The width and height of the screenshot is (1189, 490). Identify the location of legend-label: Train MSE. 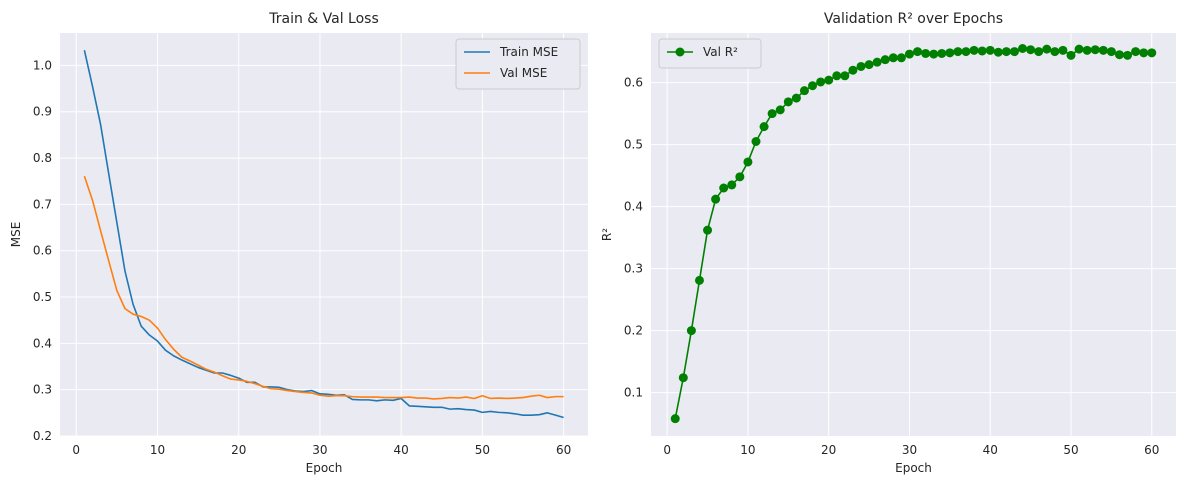
(528, 52).